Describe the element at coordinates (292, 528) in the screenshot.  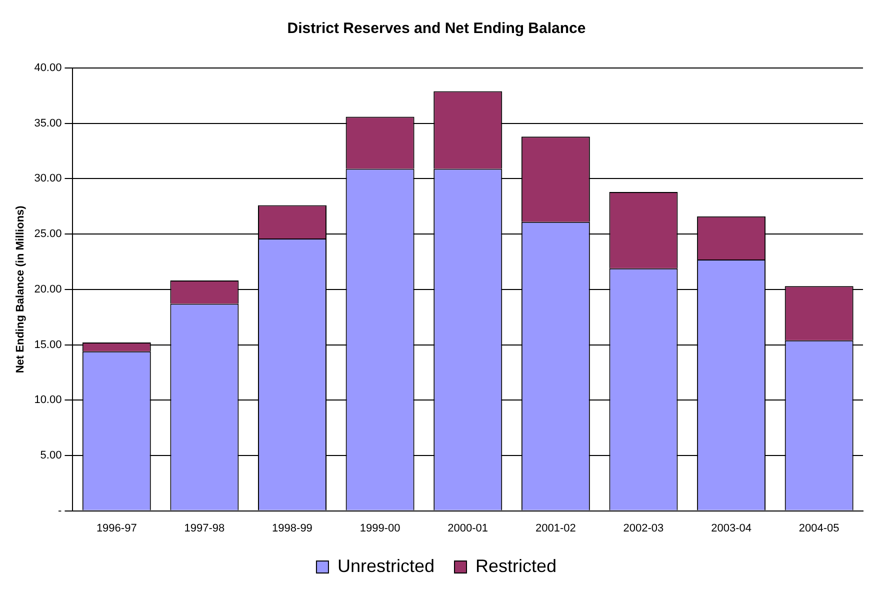
I see `x-tick-label: 1998-99` at that location.